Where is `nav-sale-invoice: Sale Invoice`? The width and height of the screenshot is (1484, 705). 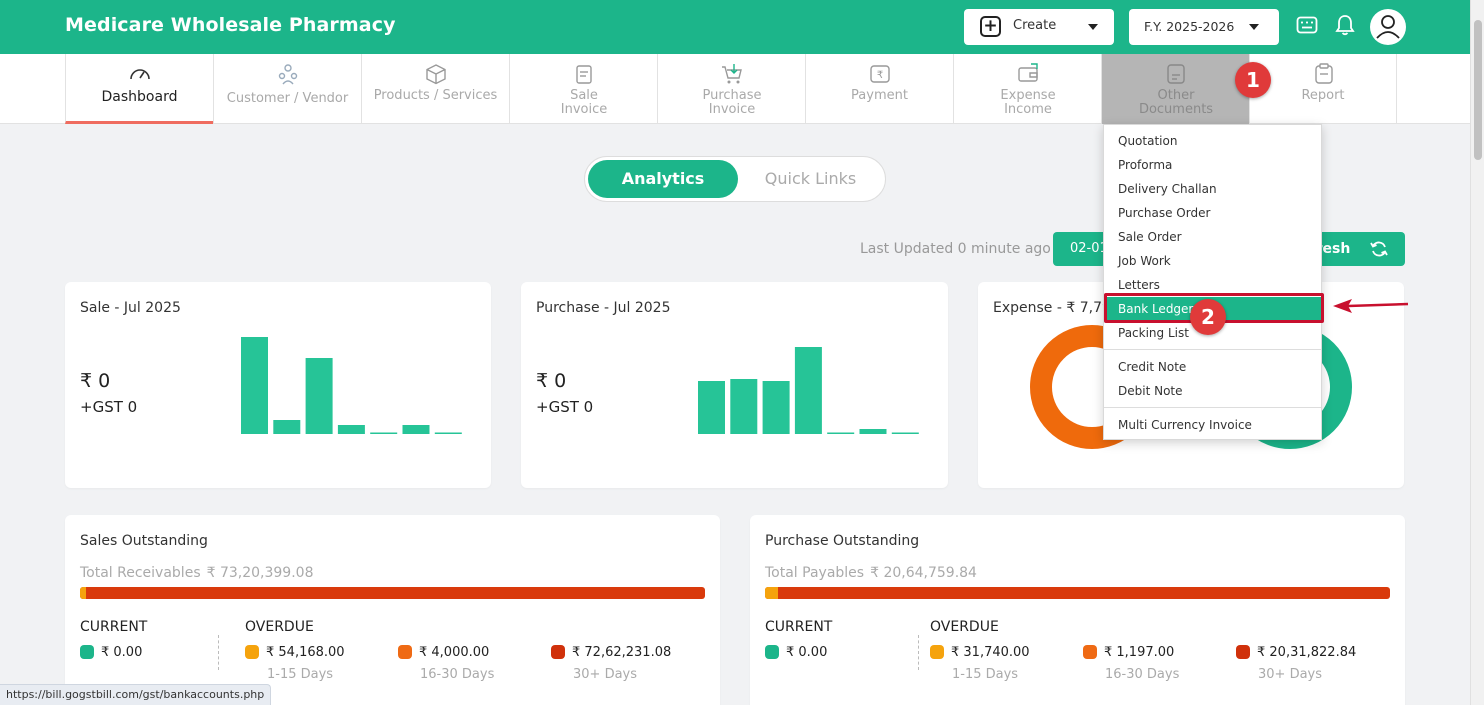
nav-sale-invoice: Sale Invoice is located at coordinates (583, 89).